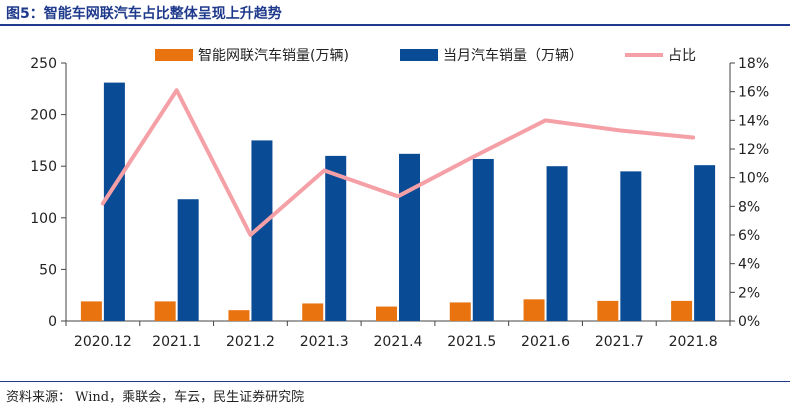  What do you see at coordinates (43, 116) in the screenshot?
I see `y-left-tick-label: 200` at bounding box center [43, 116].